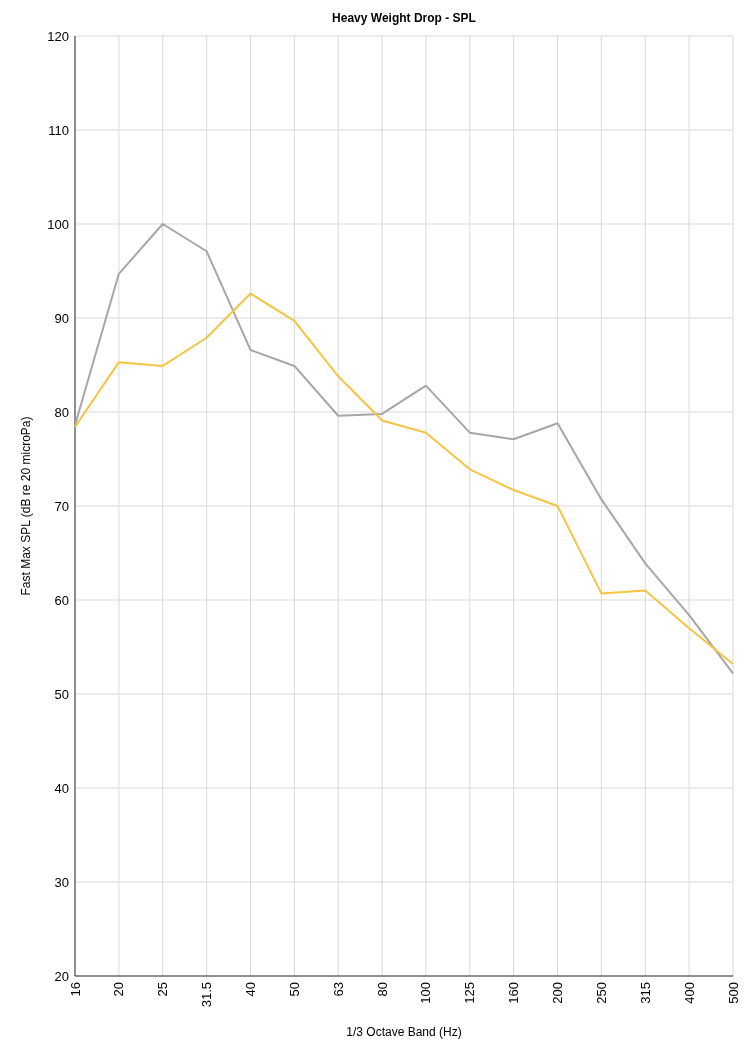 The width and height of the screenshot is (746, 1056). What do you see at coordinates (733, 993) in the screenshot?
I see `x-tick-label: 500` at bounding box center [733, 993].